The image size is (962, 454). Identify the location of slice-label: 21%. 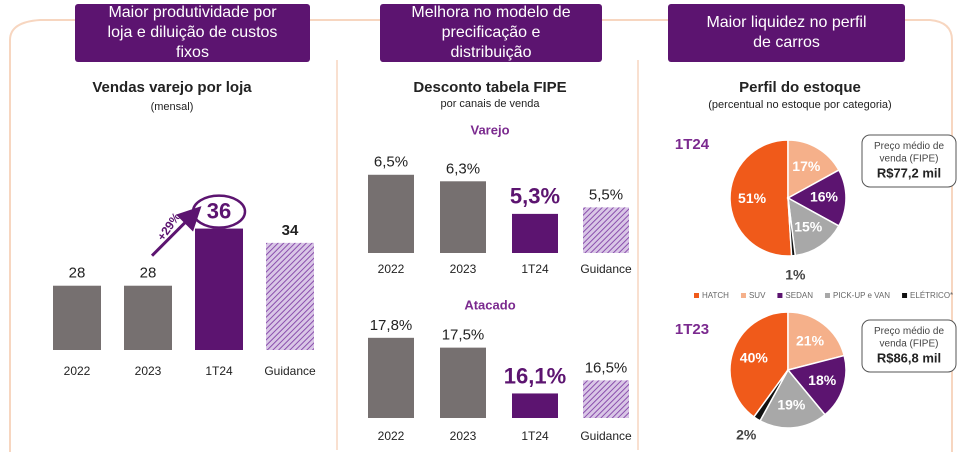
(810, 340).